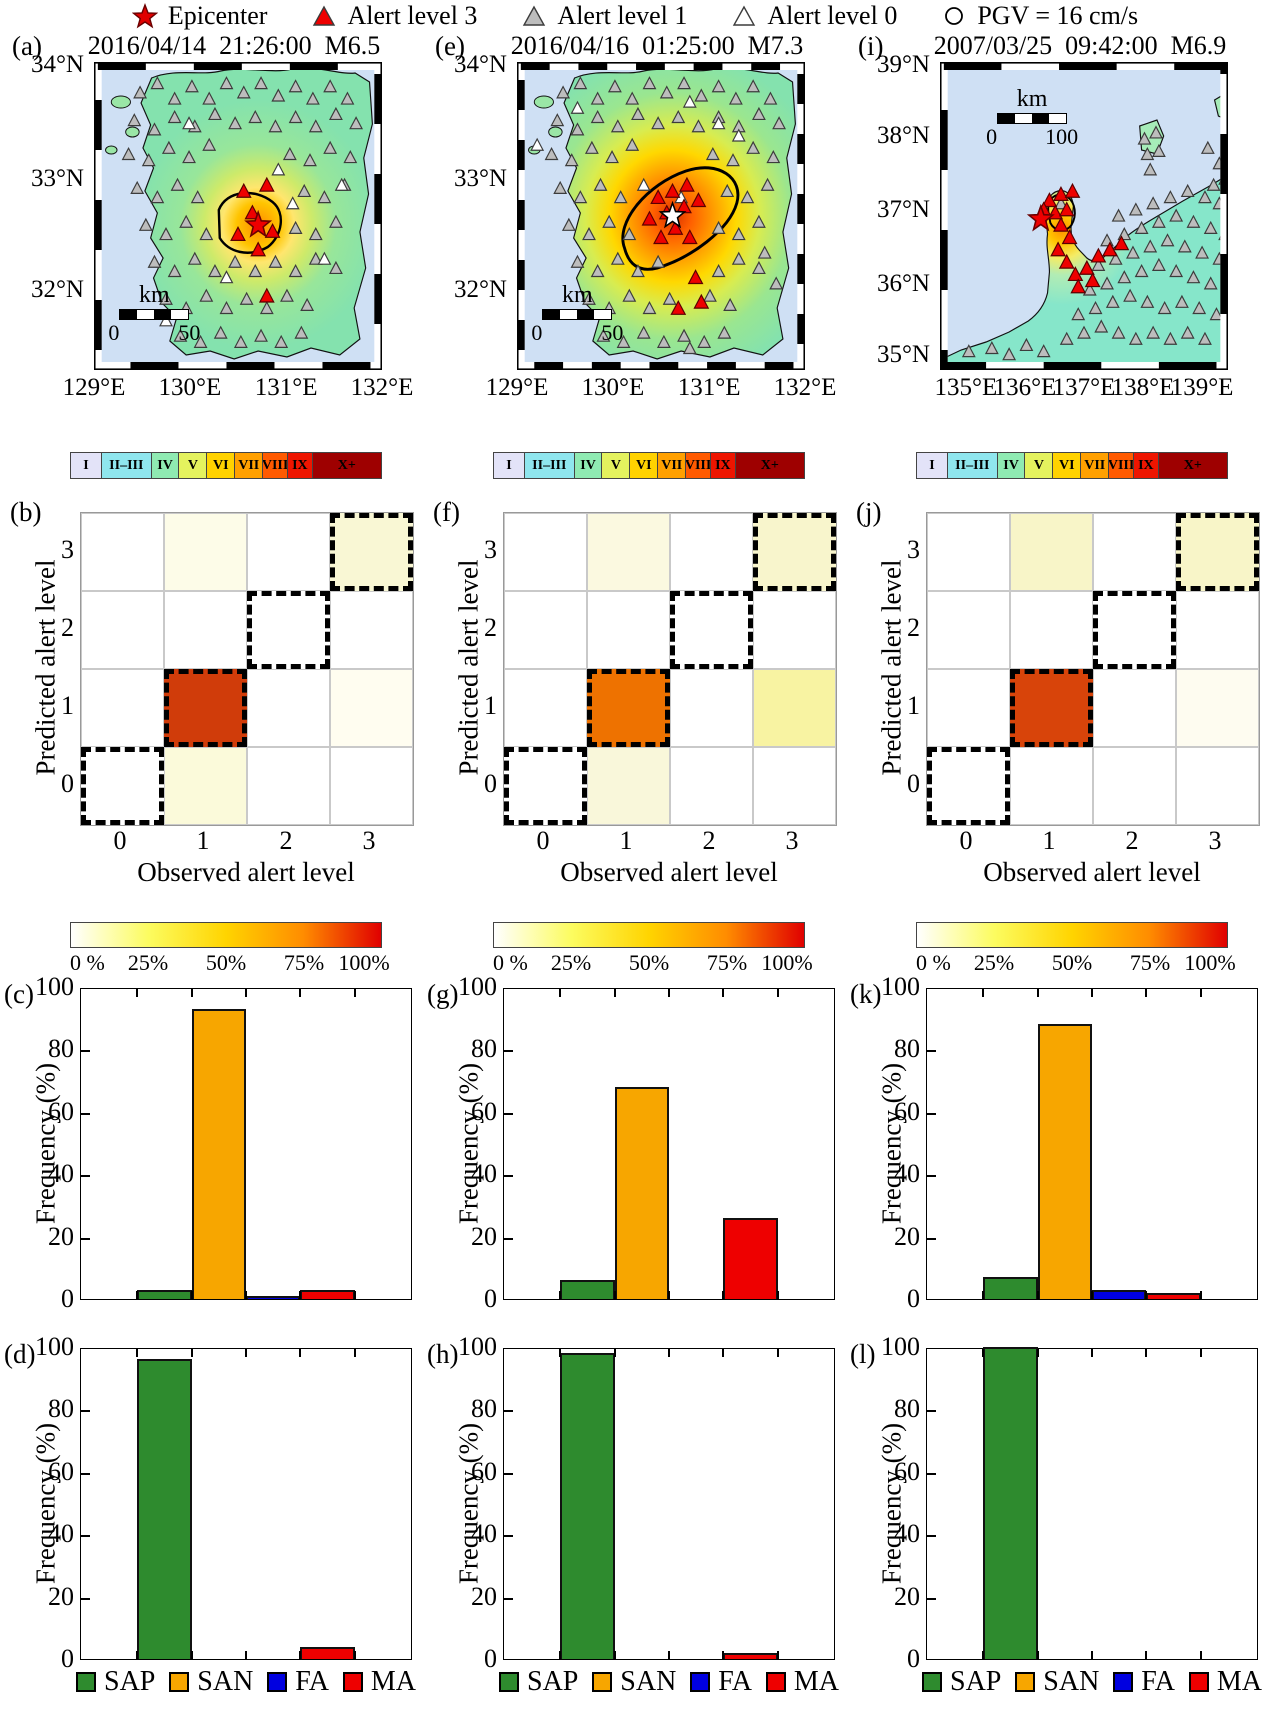 The height and width of the screenshot is (1710, 1270). I want to click on matrix-ytick-label: 2, so click(67, 627).